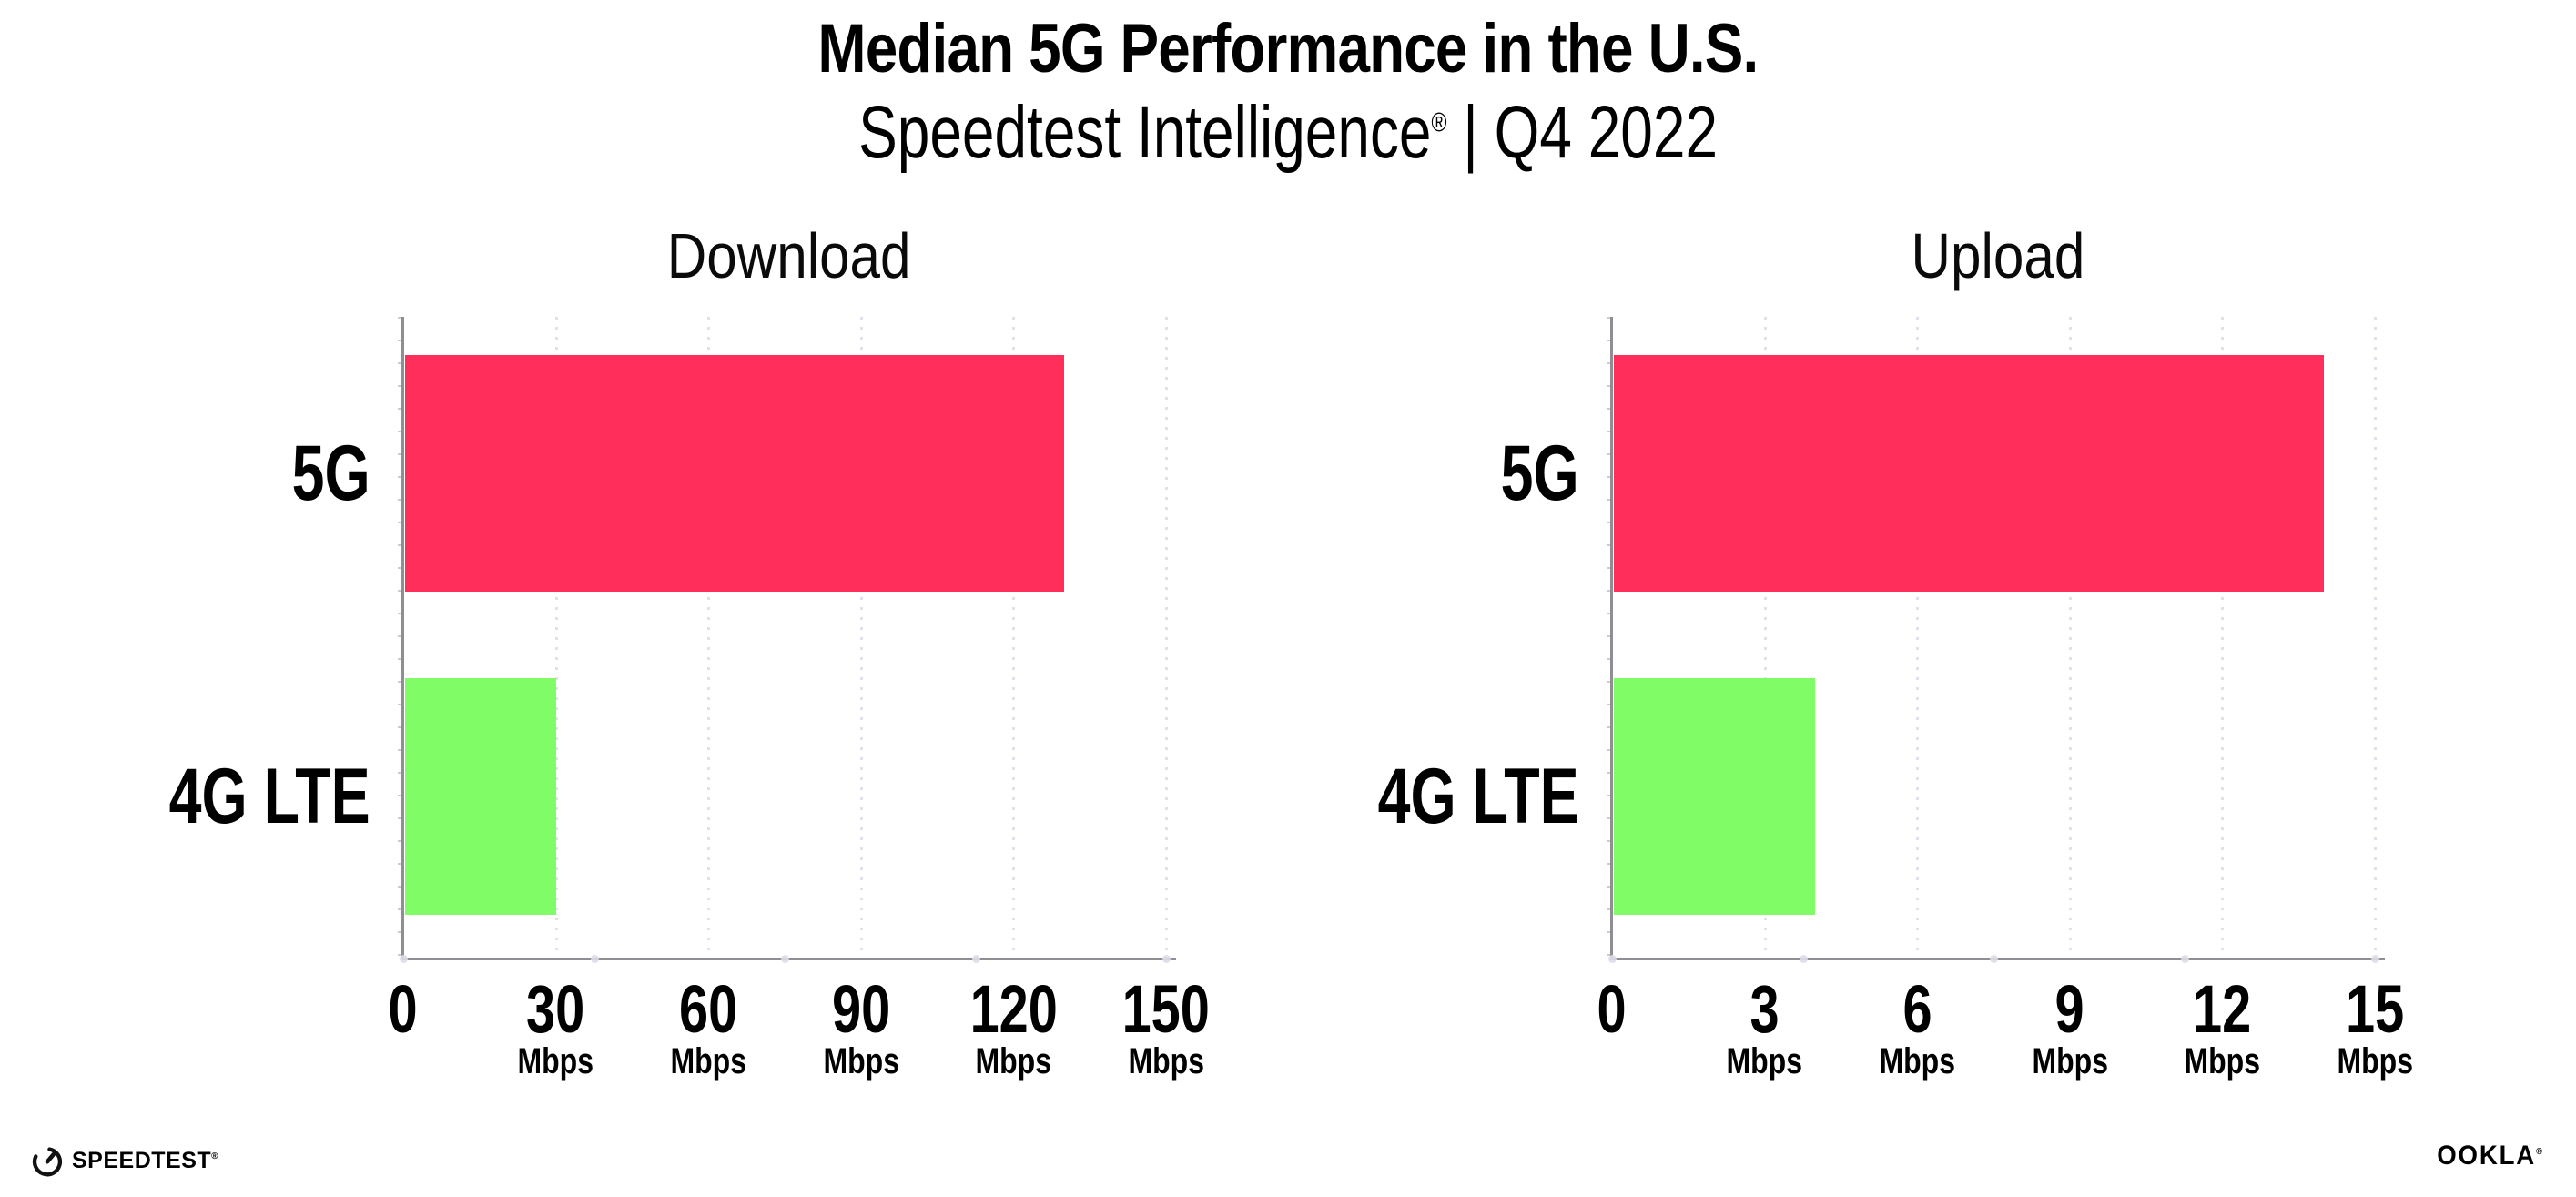 The height and width of the screenshot is (1197, 2576). I want to click on x-tick-unit-download-150: Mbps, so click(1166, 1062).